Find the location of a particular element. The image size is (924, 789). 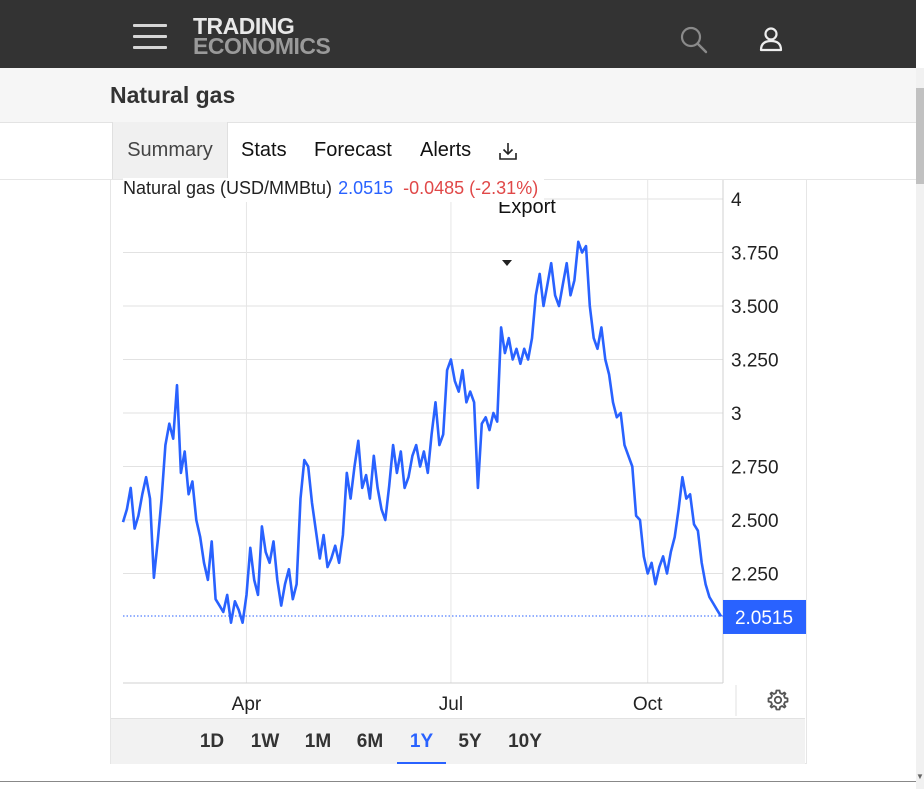

search-icon is located at coordinates (694, 40).